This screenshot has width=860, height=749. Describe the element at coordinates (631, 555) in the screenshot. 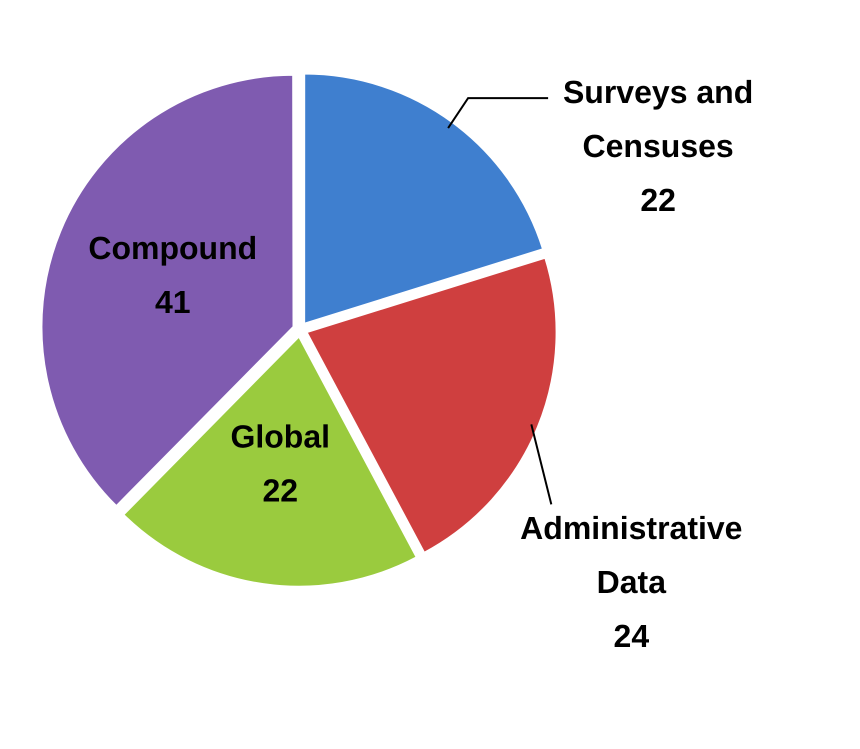

I see `slice-label: Administrative Data` at that location.